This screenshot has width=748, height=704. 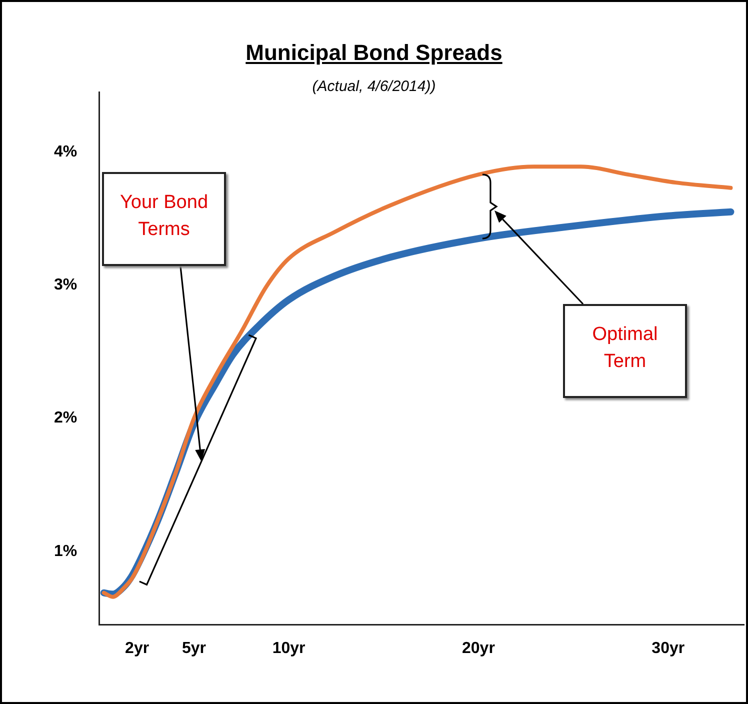 I want to click on x-tick-label: 5yr, so click(x=194, y=648).